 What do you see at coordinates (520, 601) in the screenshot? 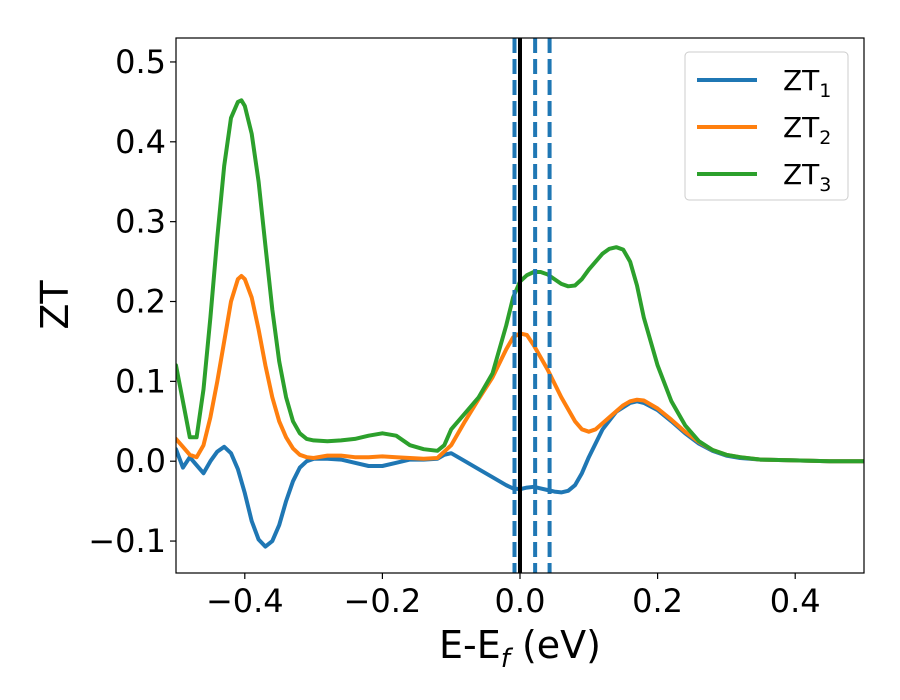
I see `x-tick-label: 0.0` at bounding box center [520, 601].